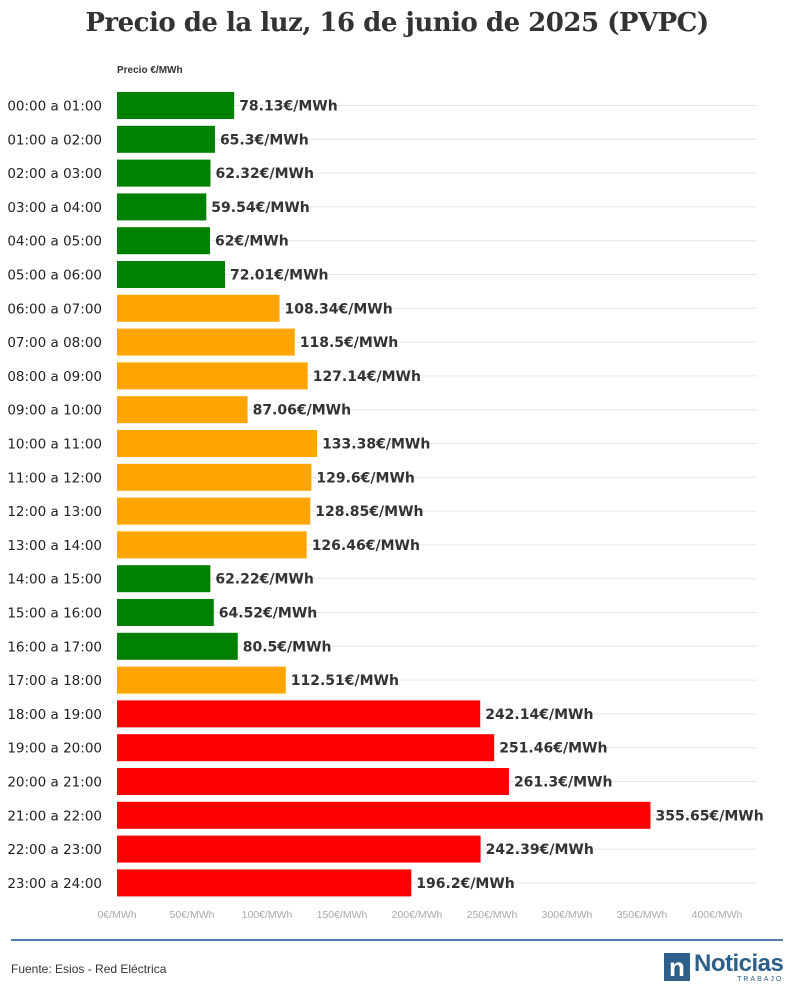  Describe the element at coordinates (89, 969) in the screenshot. I see `source-text: Fuente: Esios - Red Eléctrica` at that location.